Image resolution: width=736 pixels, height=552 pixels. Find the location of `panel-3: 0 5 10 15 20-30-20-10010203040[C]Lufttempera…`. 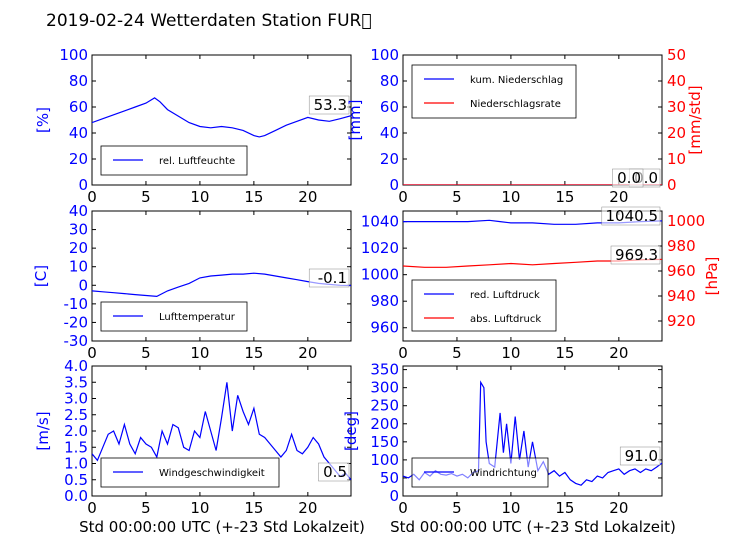

panel-3: 0 5 10 15 20-30-20-10010203040[C]Lufttempera… is located at coordinates (192, 282).